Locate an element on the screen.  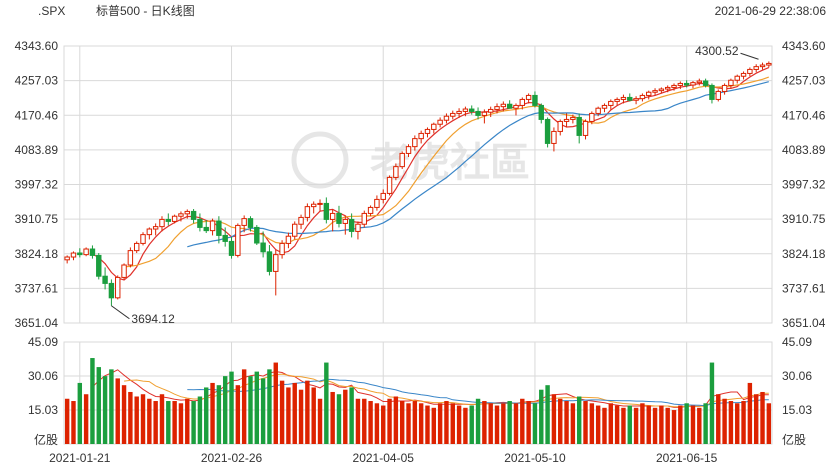
price-tick-right: 3910.75 is located at coordinates (804, 219).